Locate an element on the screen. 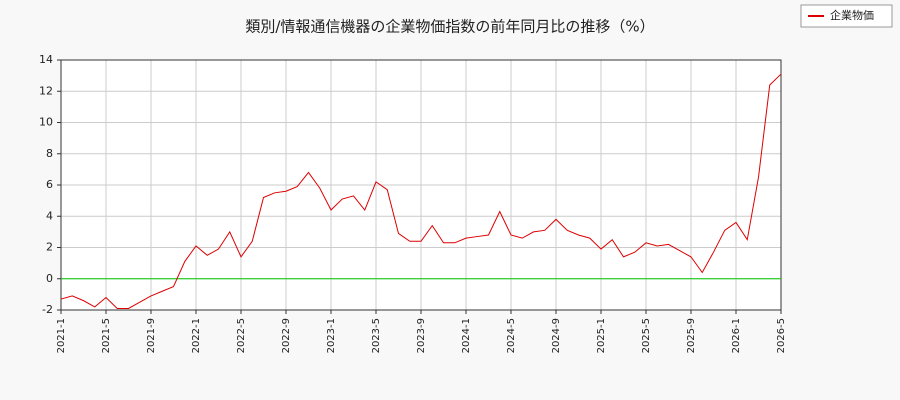 The height and width of the screenshot is (400, 900). legend-box is located at coordinates (846, 16).